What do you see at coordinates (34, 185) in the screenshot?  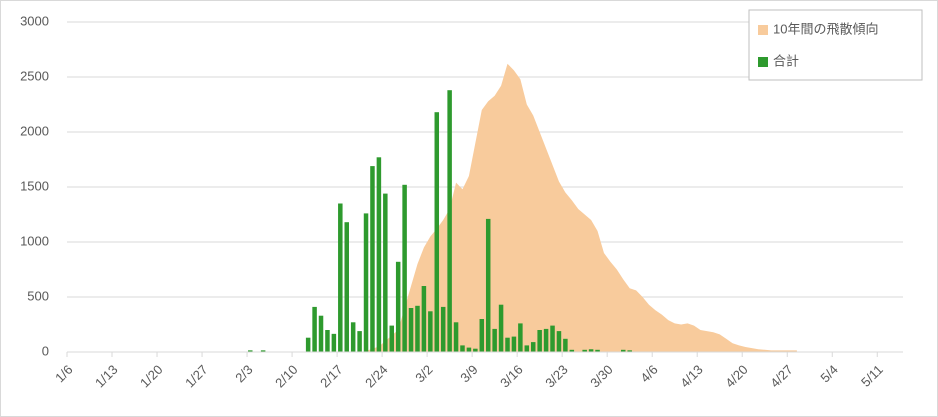 I see `y-tick-label: 1500` at bounding box center [34, 185].